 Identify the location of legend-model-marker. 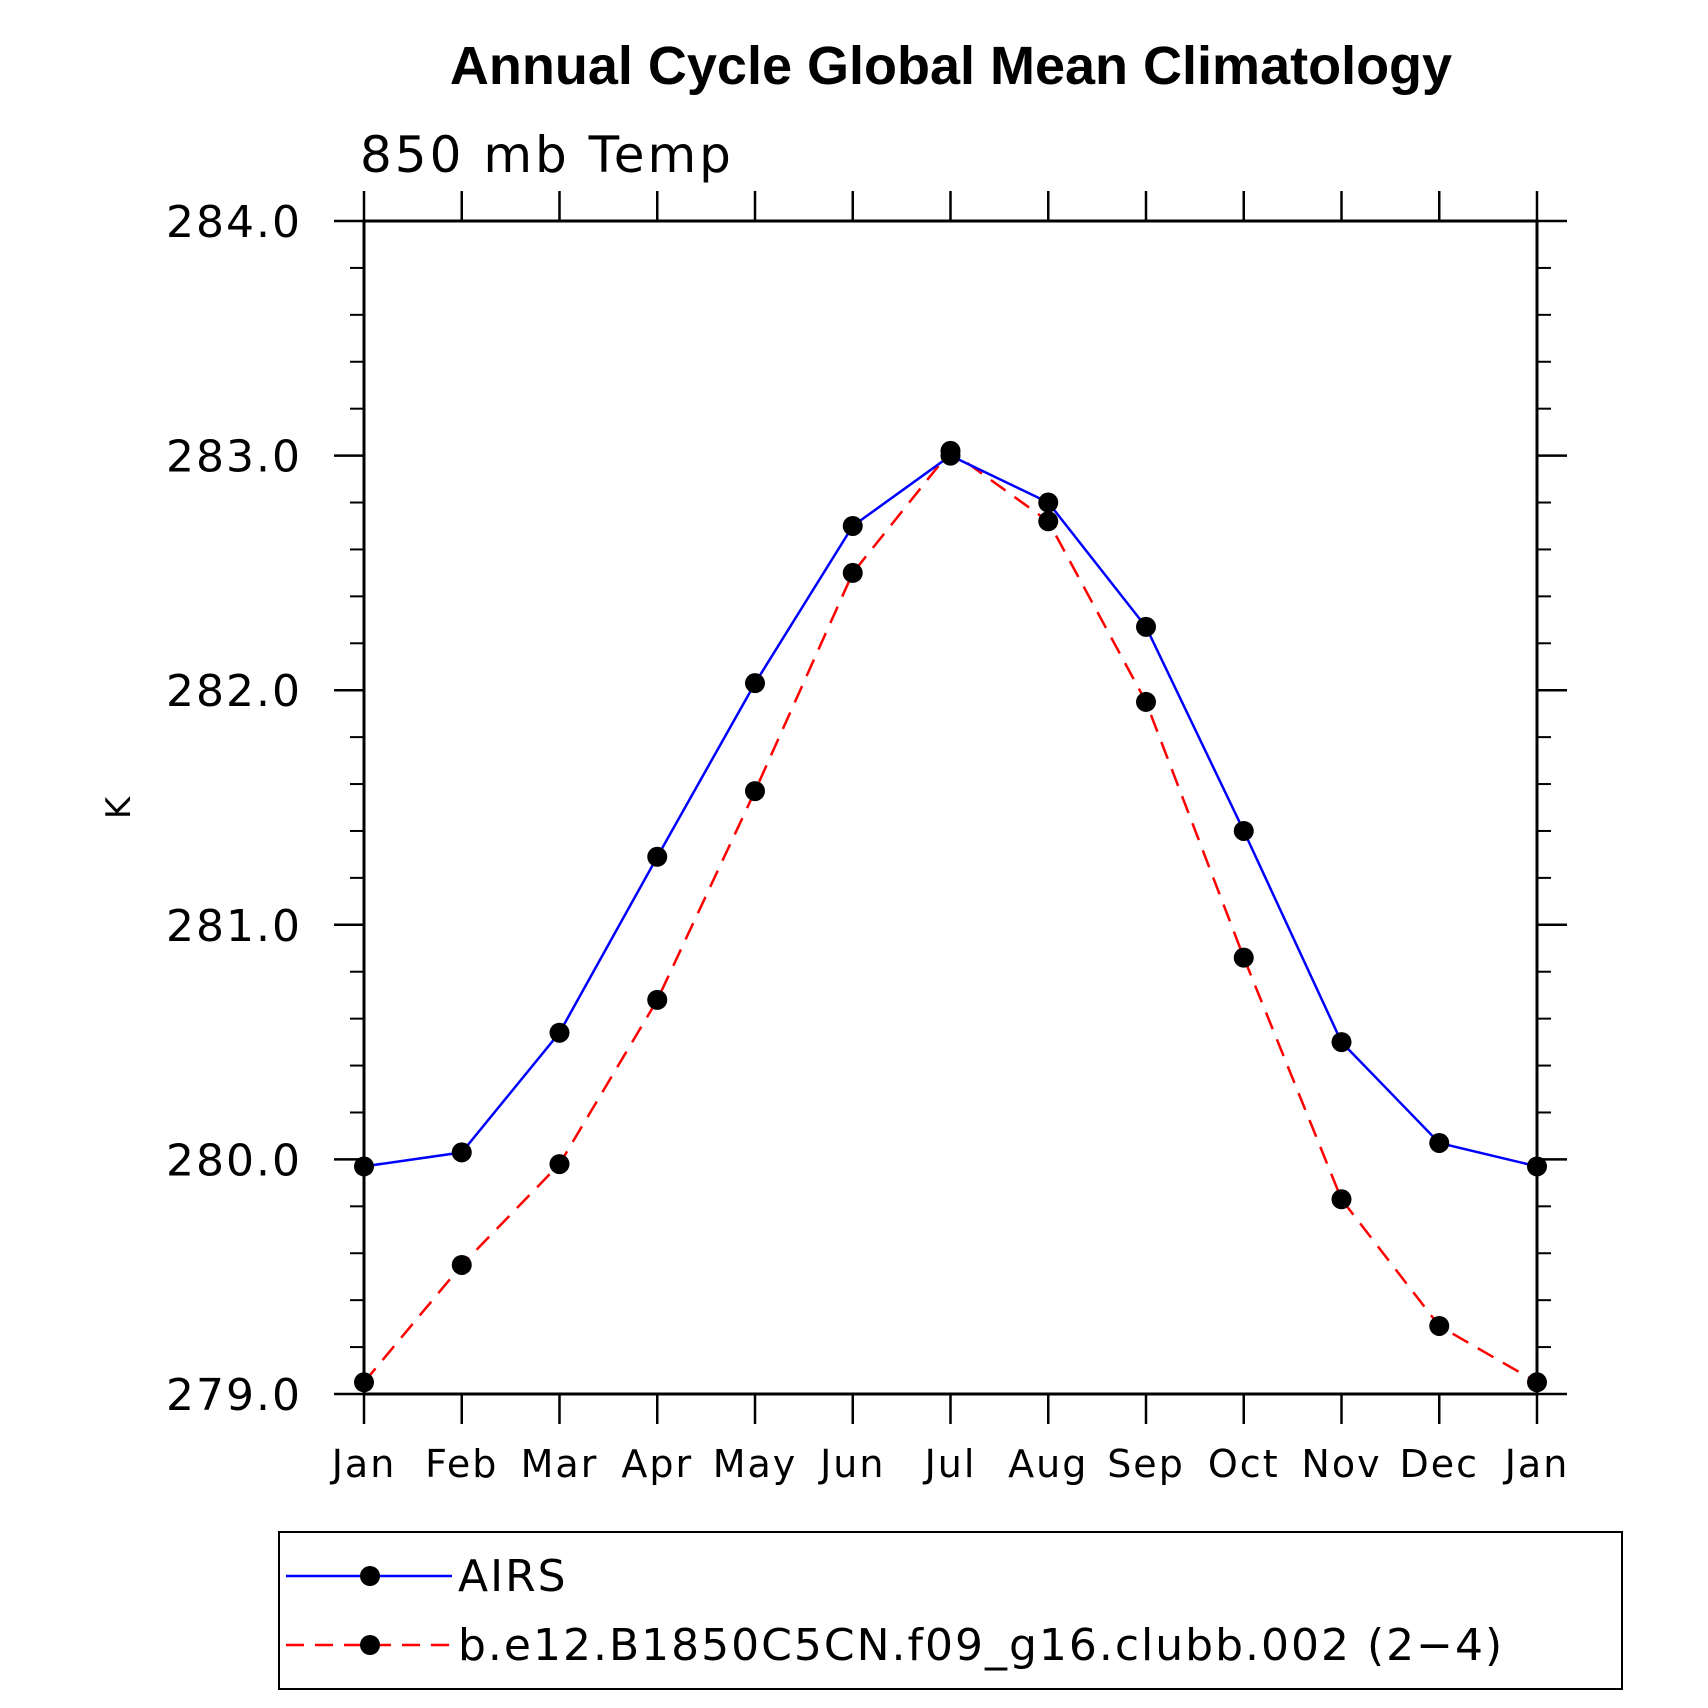
(370, 1645).